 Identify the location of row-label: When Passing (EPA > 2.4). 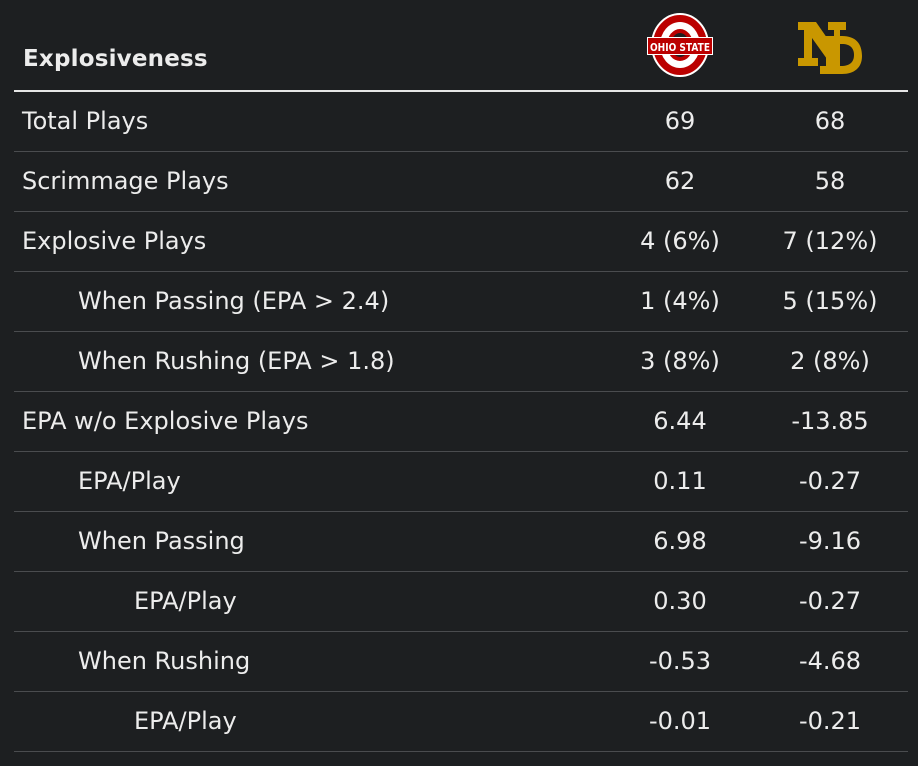
(234, 301).